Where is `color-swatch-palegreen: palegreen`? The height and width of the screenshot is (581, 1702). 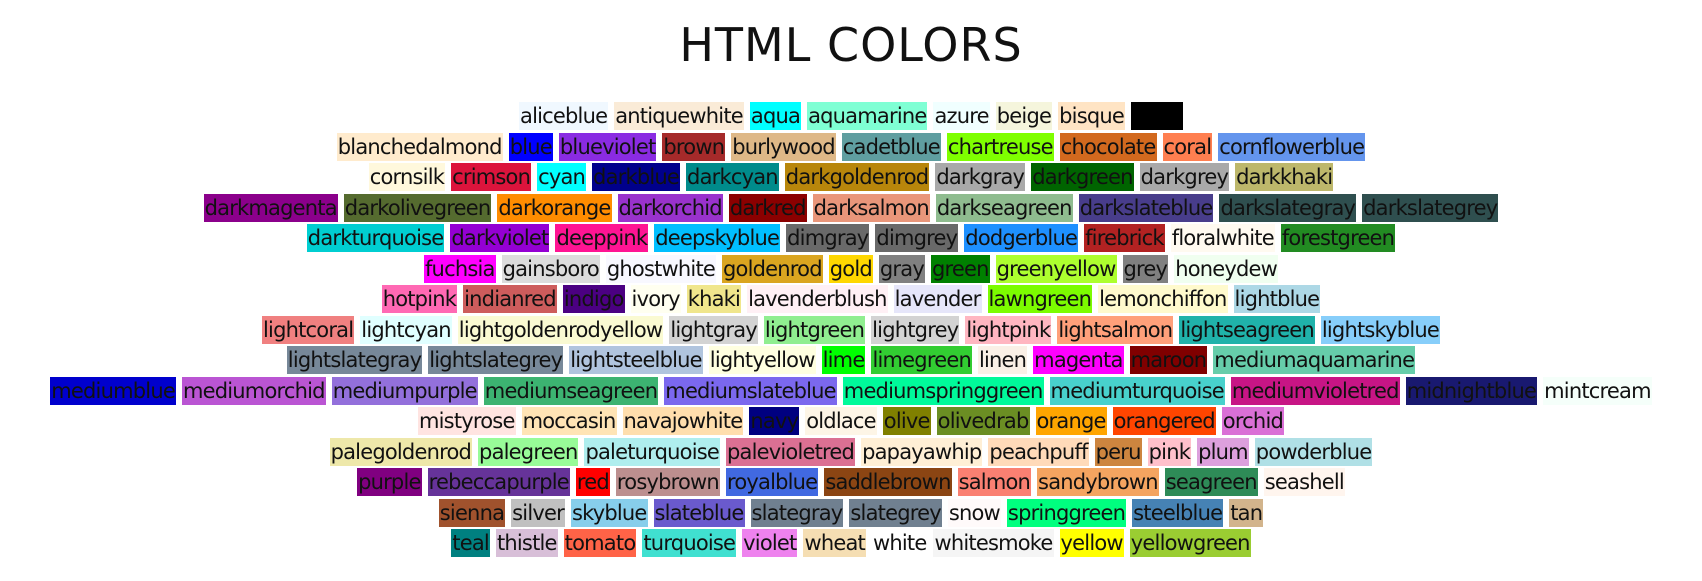 color-swatch-palegreen: palegreen is located at coordinates (528, 451).